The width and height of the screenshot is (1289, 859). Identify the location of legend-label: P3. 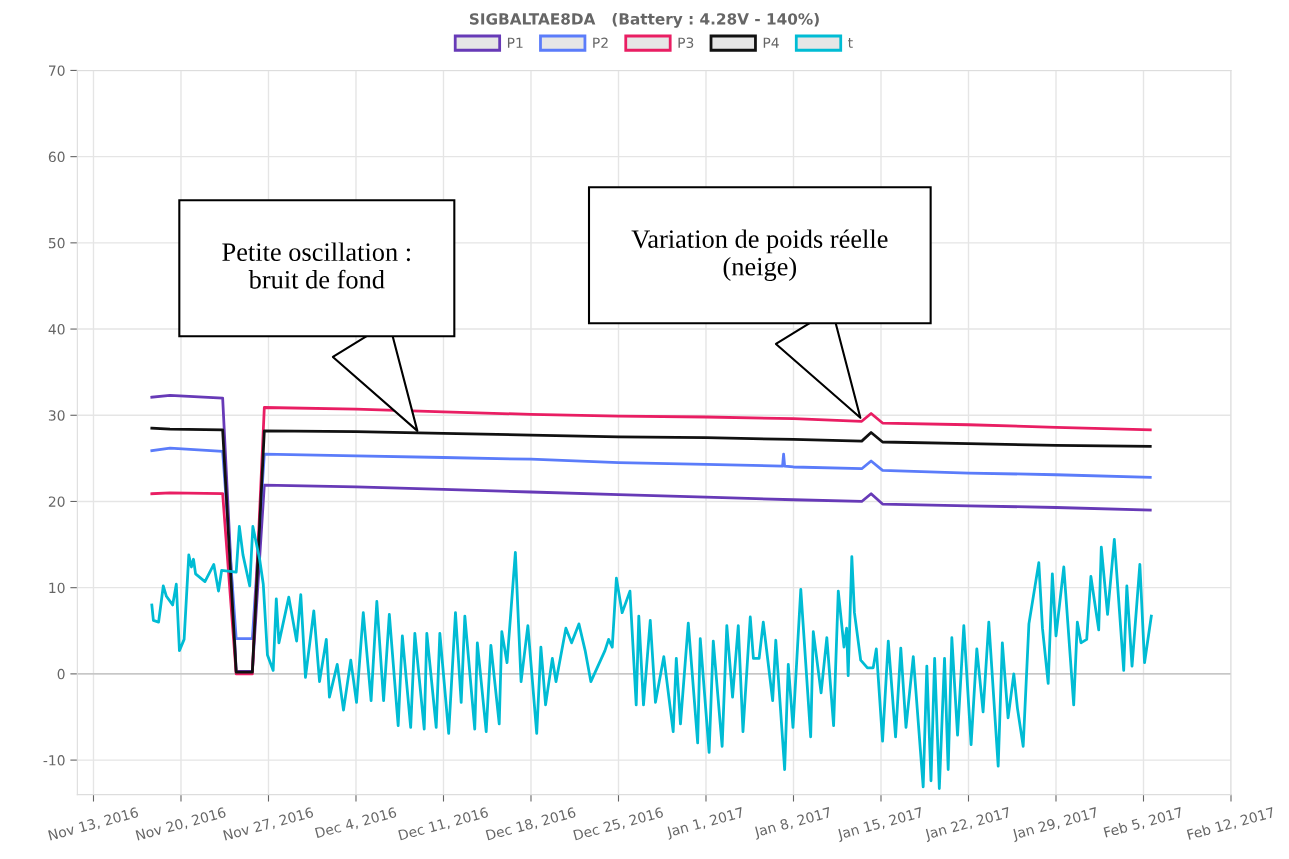
(686, 43).